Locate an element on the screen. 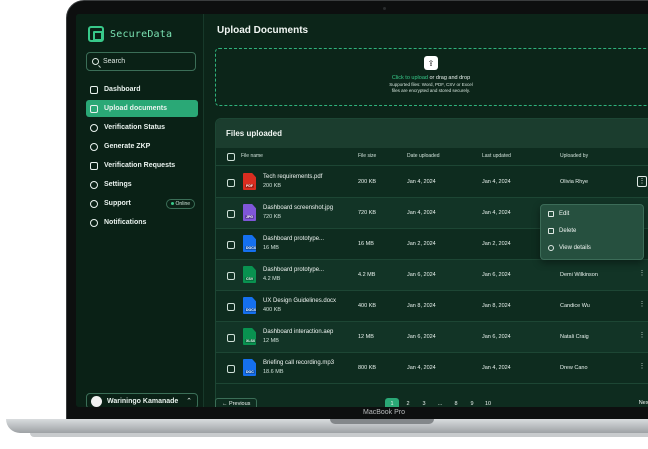  menu-item-view-details: View details is located at coordinates (592, 247).